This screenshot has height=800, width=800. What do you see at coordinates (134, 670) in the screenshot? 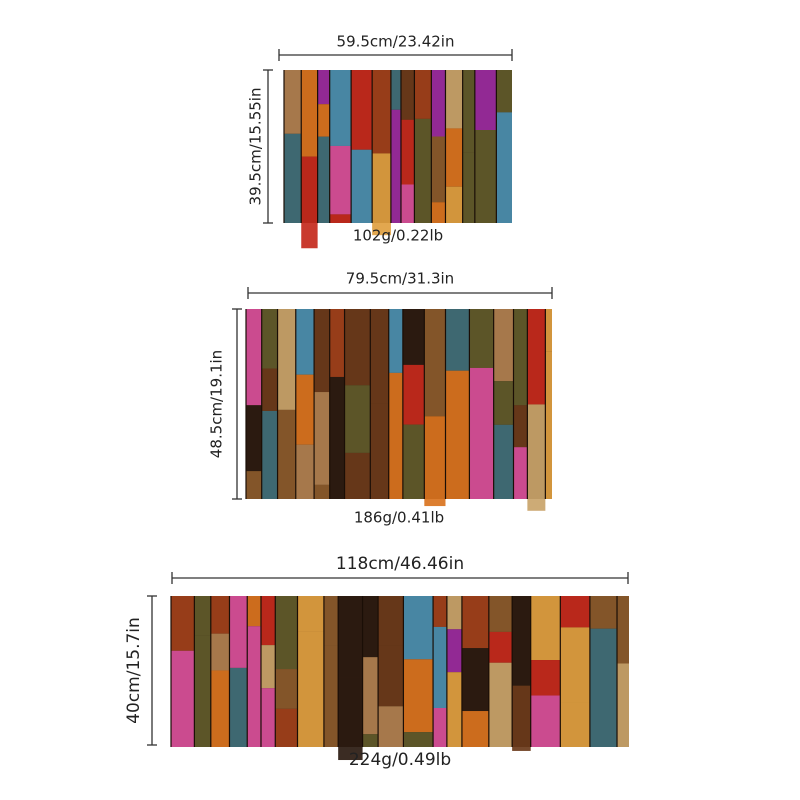
I see `height-label: 40cm/15.7in` at bounding box center [134, 670].